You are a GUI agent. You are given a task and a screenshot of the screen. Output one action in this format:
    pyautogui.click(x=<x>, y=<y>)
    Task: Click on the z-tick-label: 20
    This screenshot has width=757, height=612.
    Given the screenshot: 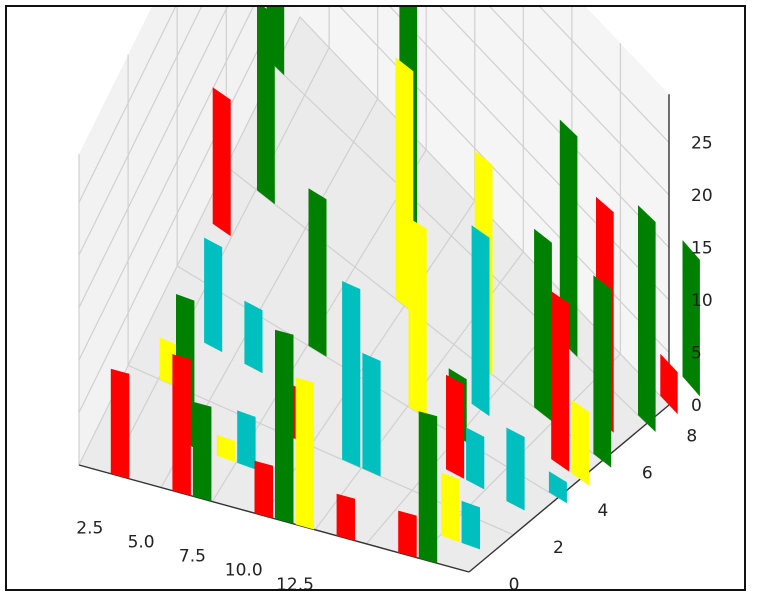 What is the action you would take?
    pyautogui.click(x=702, y=196)
    